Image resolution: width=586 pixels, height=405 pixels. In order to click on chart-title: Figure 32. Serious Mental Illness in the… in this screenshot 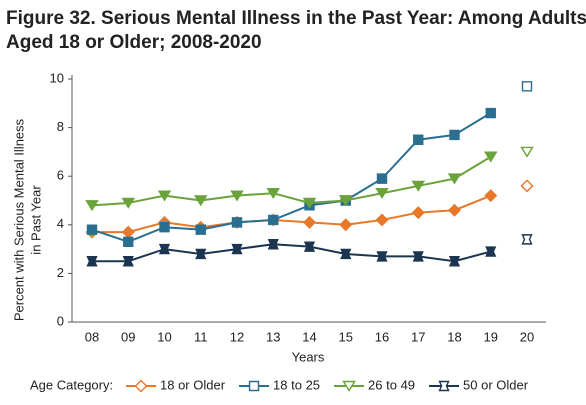, I will do `click(296, 18)`.